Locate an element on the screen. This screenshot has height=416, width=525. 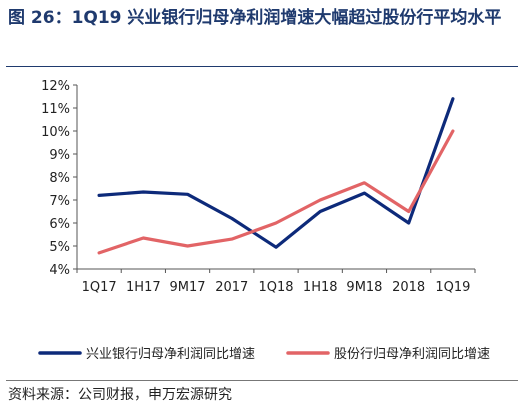
title-divider is located at coordinates (262, 66).